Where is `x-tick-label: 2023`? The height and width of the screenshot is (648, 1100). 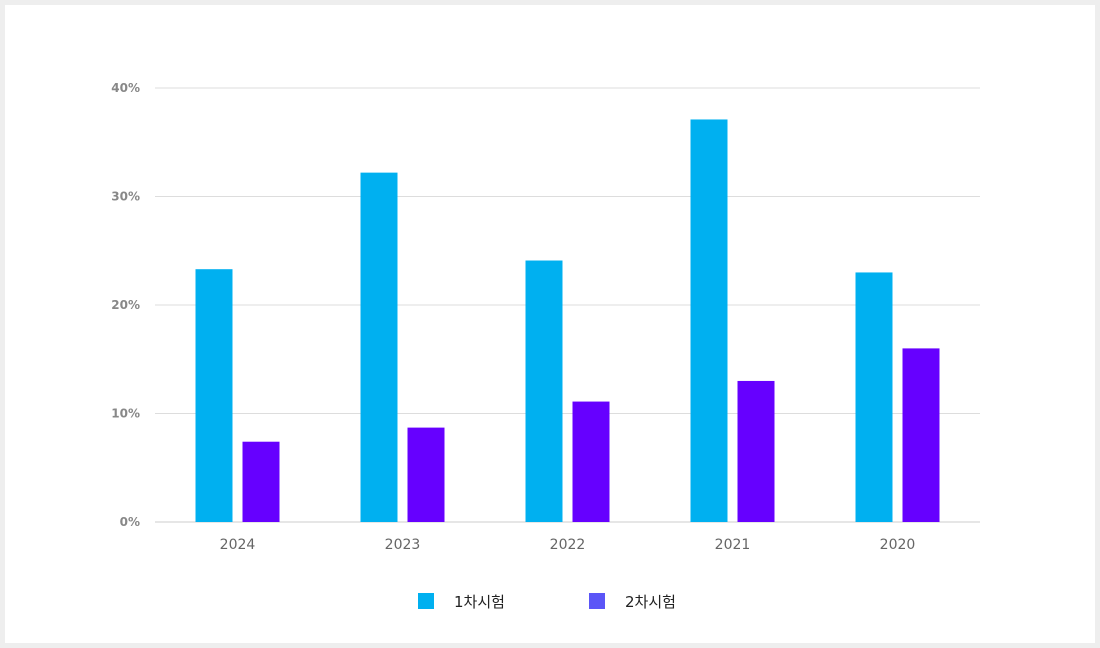
x-tick-label: 2023 is located at coordinates (403, 545).